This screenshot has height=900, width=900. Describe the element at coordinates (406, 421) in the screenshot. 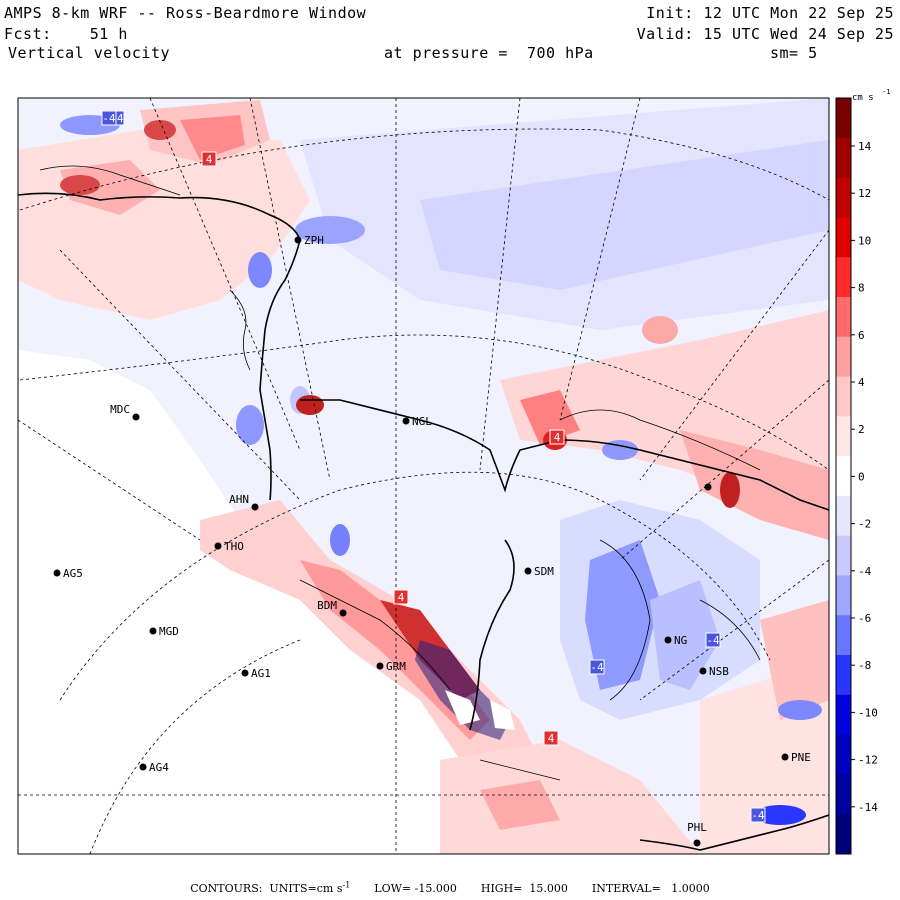

I see `station-marker-ngl` at that location.